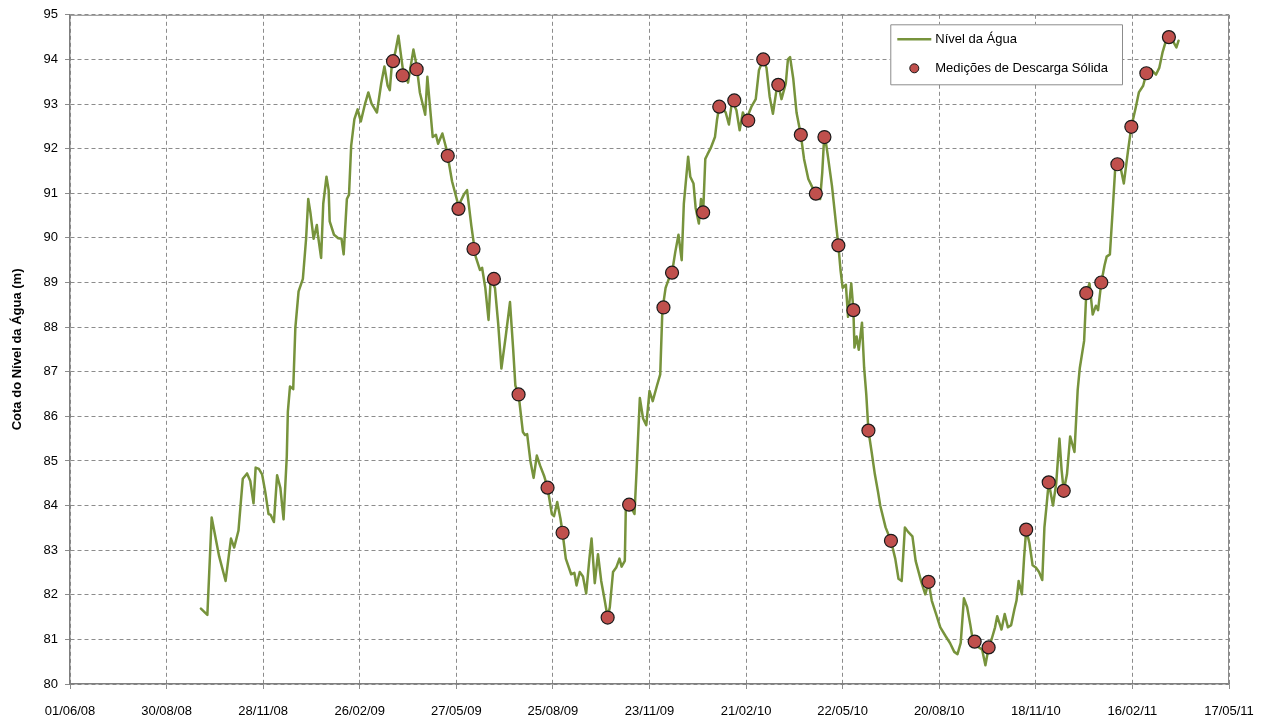  Describe the element at coordinates (50, 148) in the screenshot. I see `y-tick-label: 92` at that location.